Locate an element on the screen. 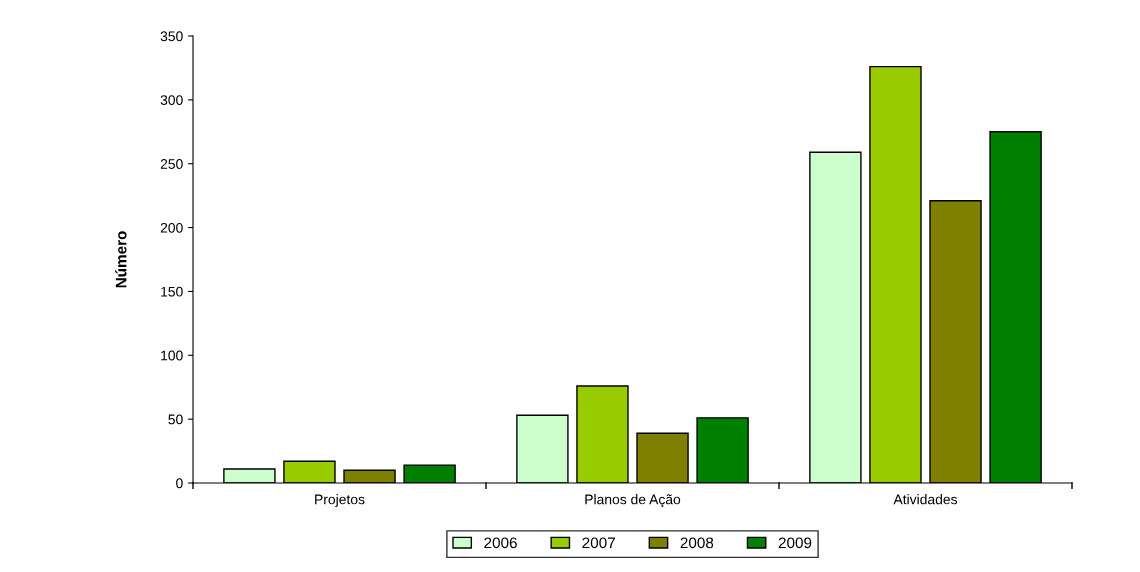 Image resolution: width=1140 pixels, height=572 pixels. y-tick-label: 350 is located at coordinates (171, 36).